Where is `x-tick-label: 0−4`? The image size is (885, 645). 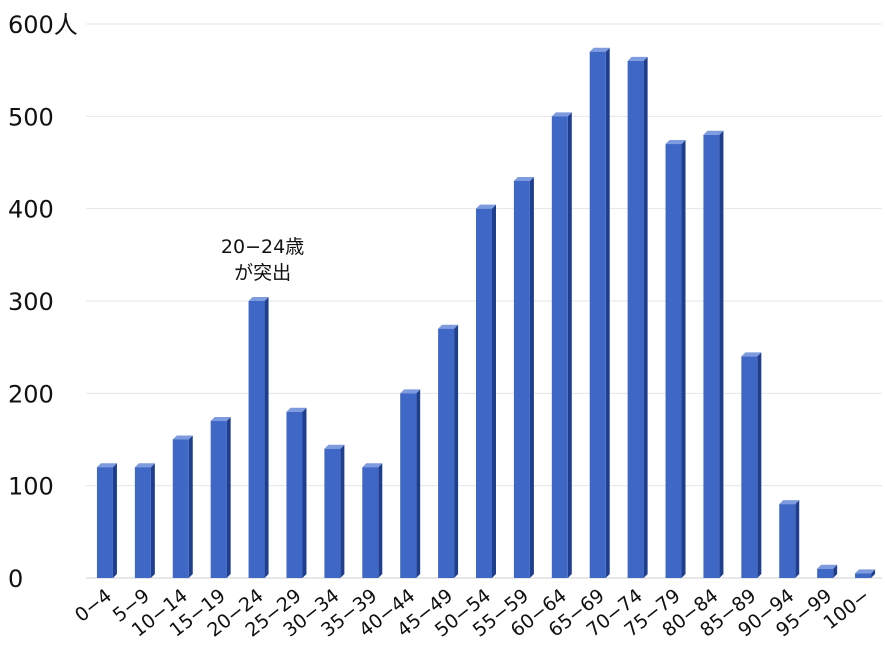
x-tick-label: 0−4 is located at coordinates (93, 606).